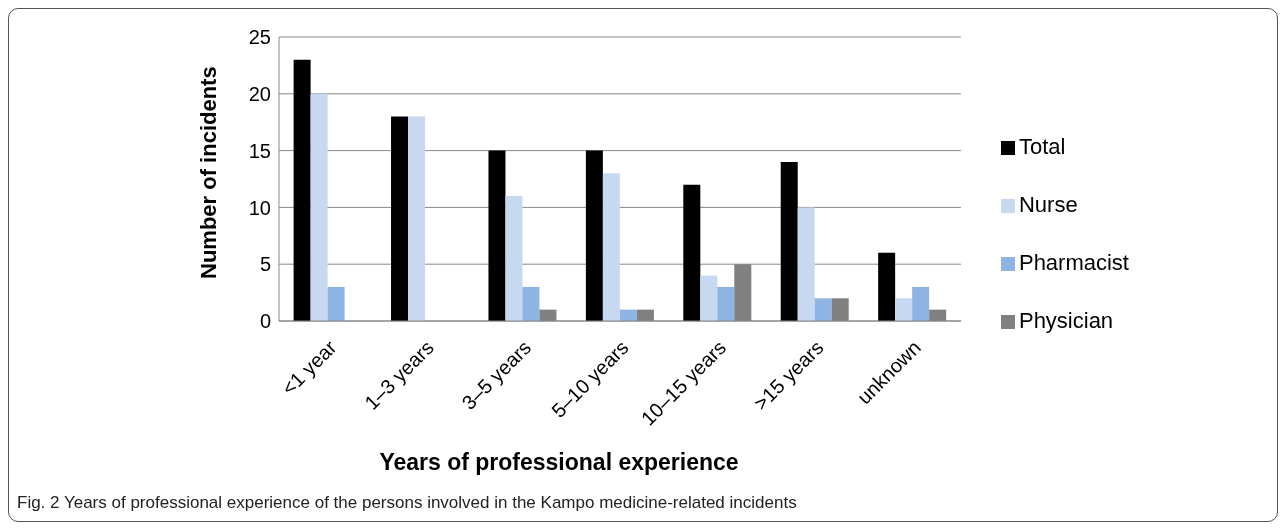  Describe the element at coordinates (259, 37) in the screenshot. I see `y-tick-label: 25` at that location.